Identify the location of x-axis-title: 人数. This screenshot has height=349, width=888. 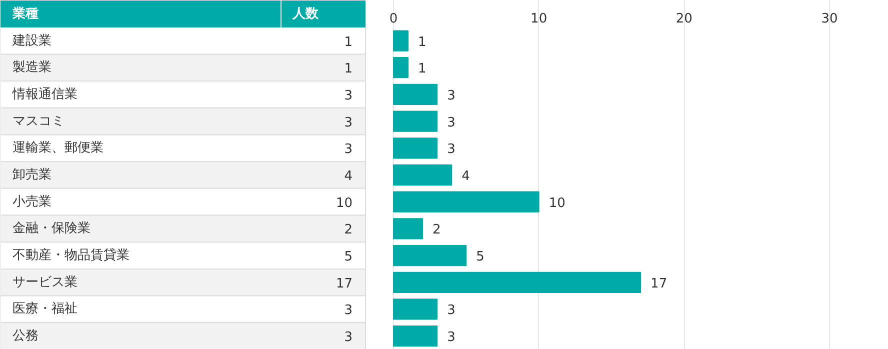
(306, 14).